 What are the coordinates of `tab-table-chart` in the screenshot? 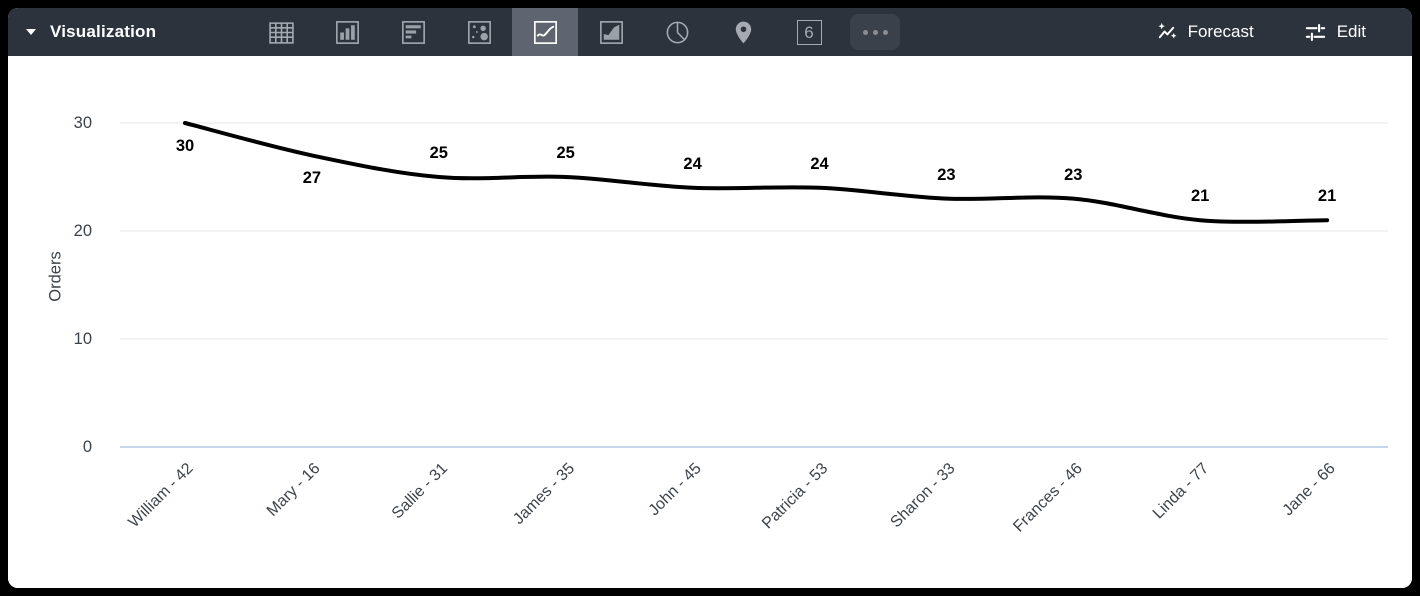 It's located at (281, 32).